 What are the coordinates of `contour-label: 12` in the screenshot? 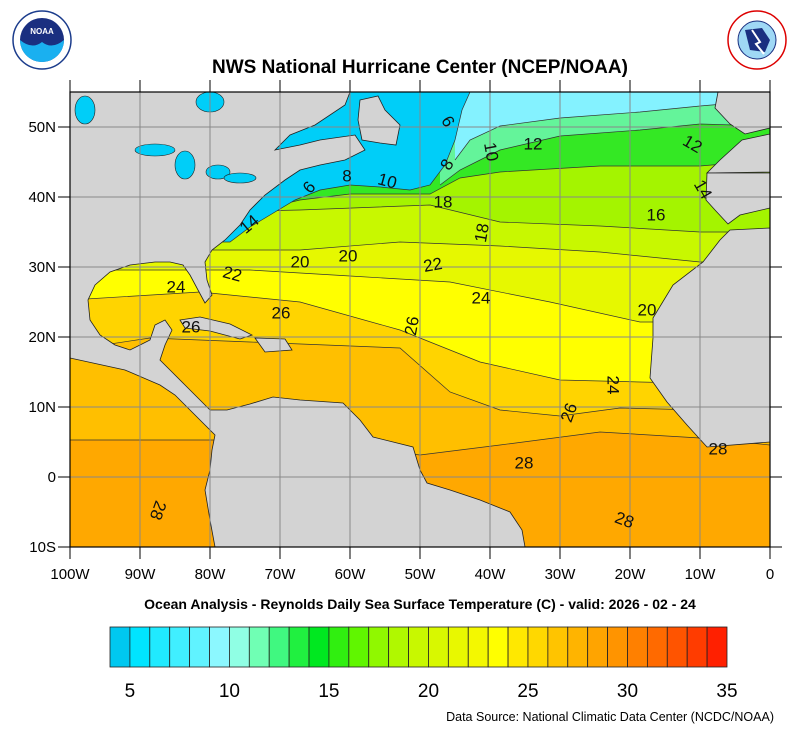 It's located at (533, 143).